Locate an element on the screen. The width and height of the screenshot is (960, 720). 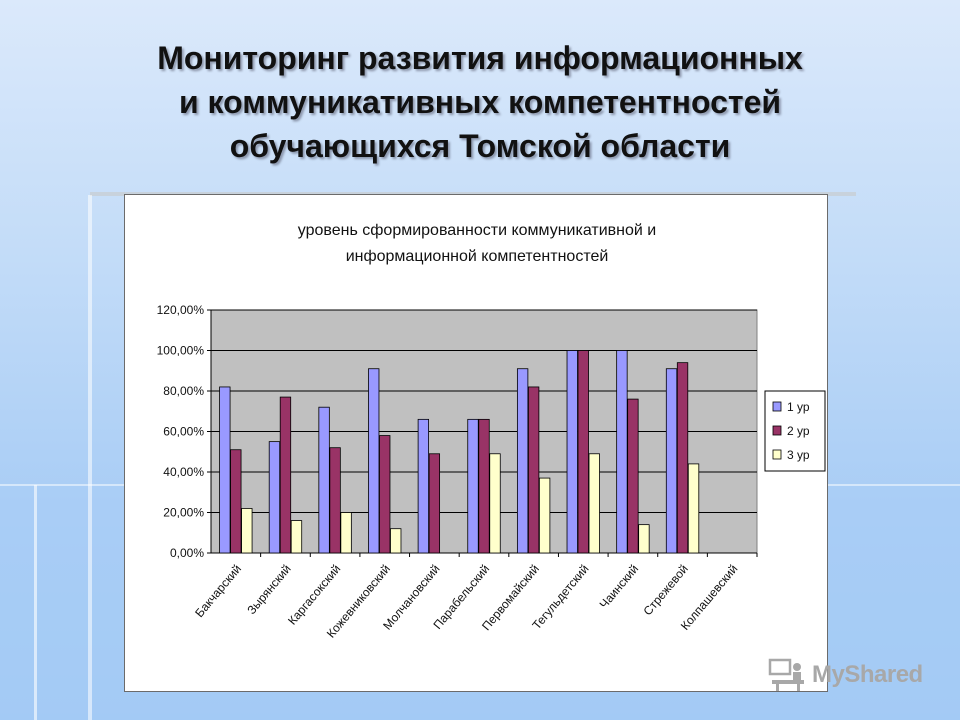
y-tick-label: 120,00% is located at coordinates (181, 310).